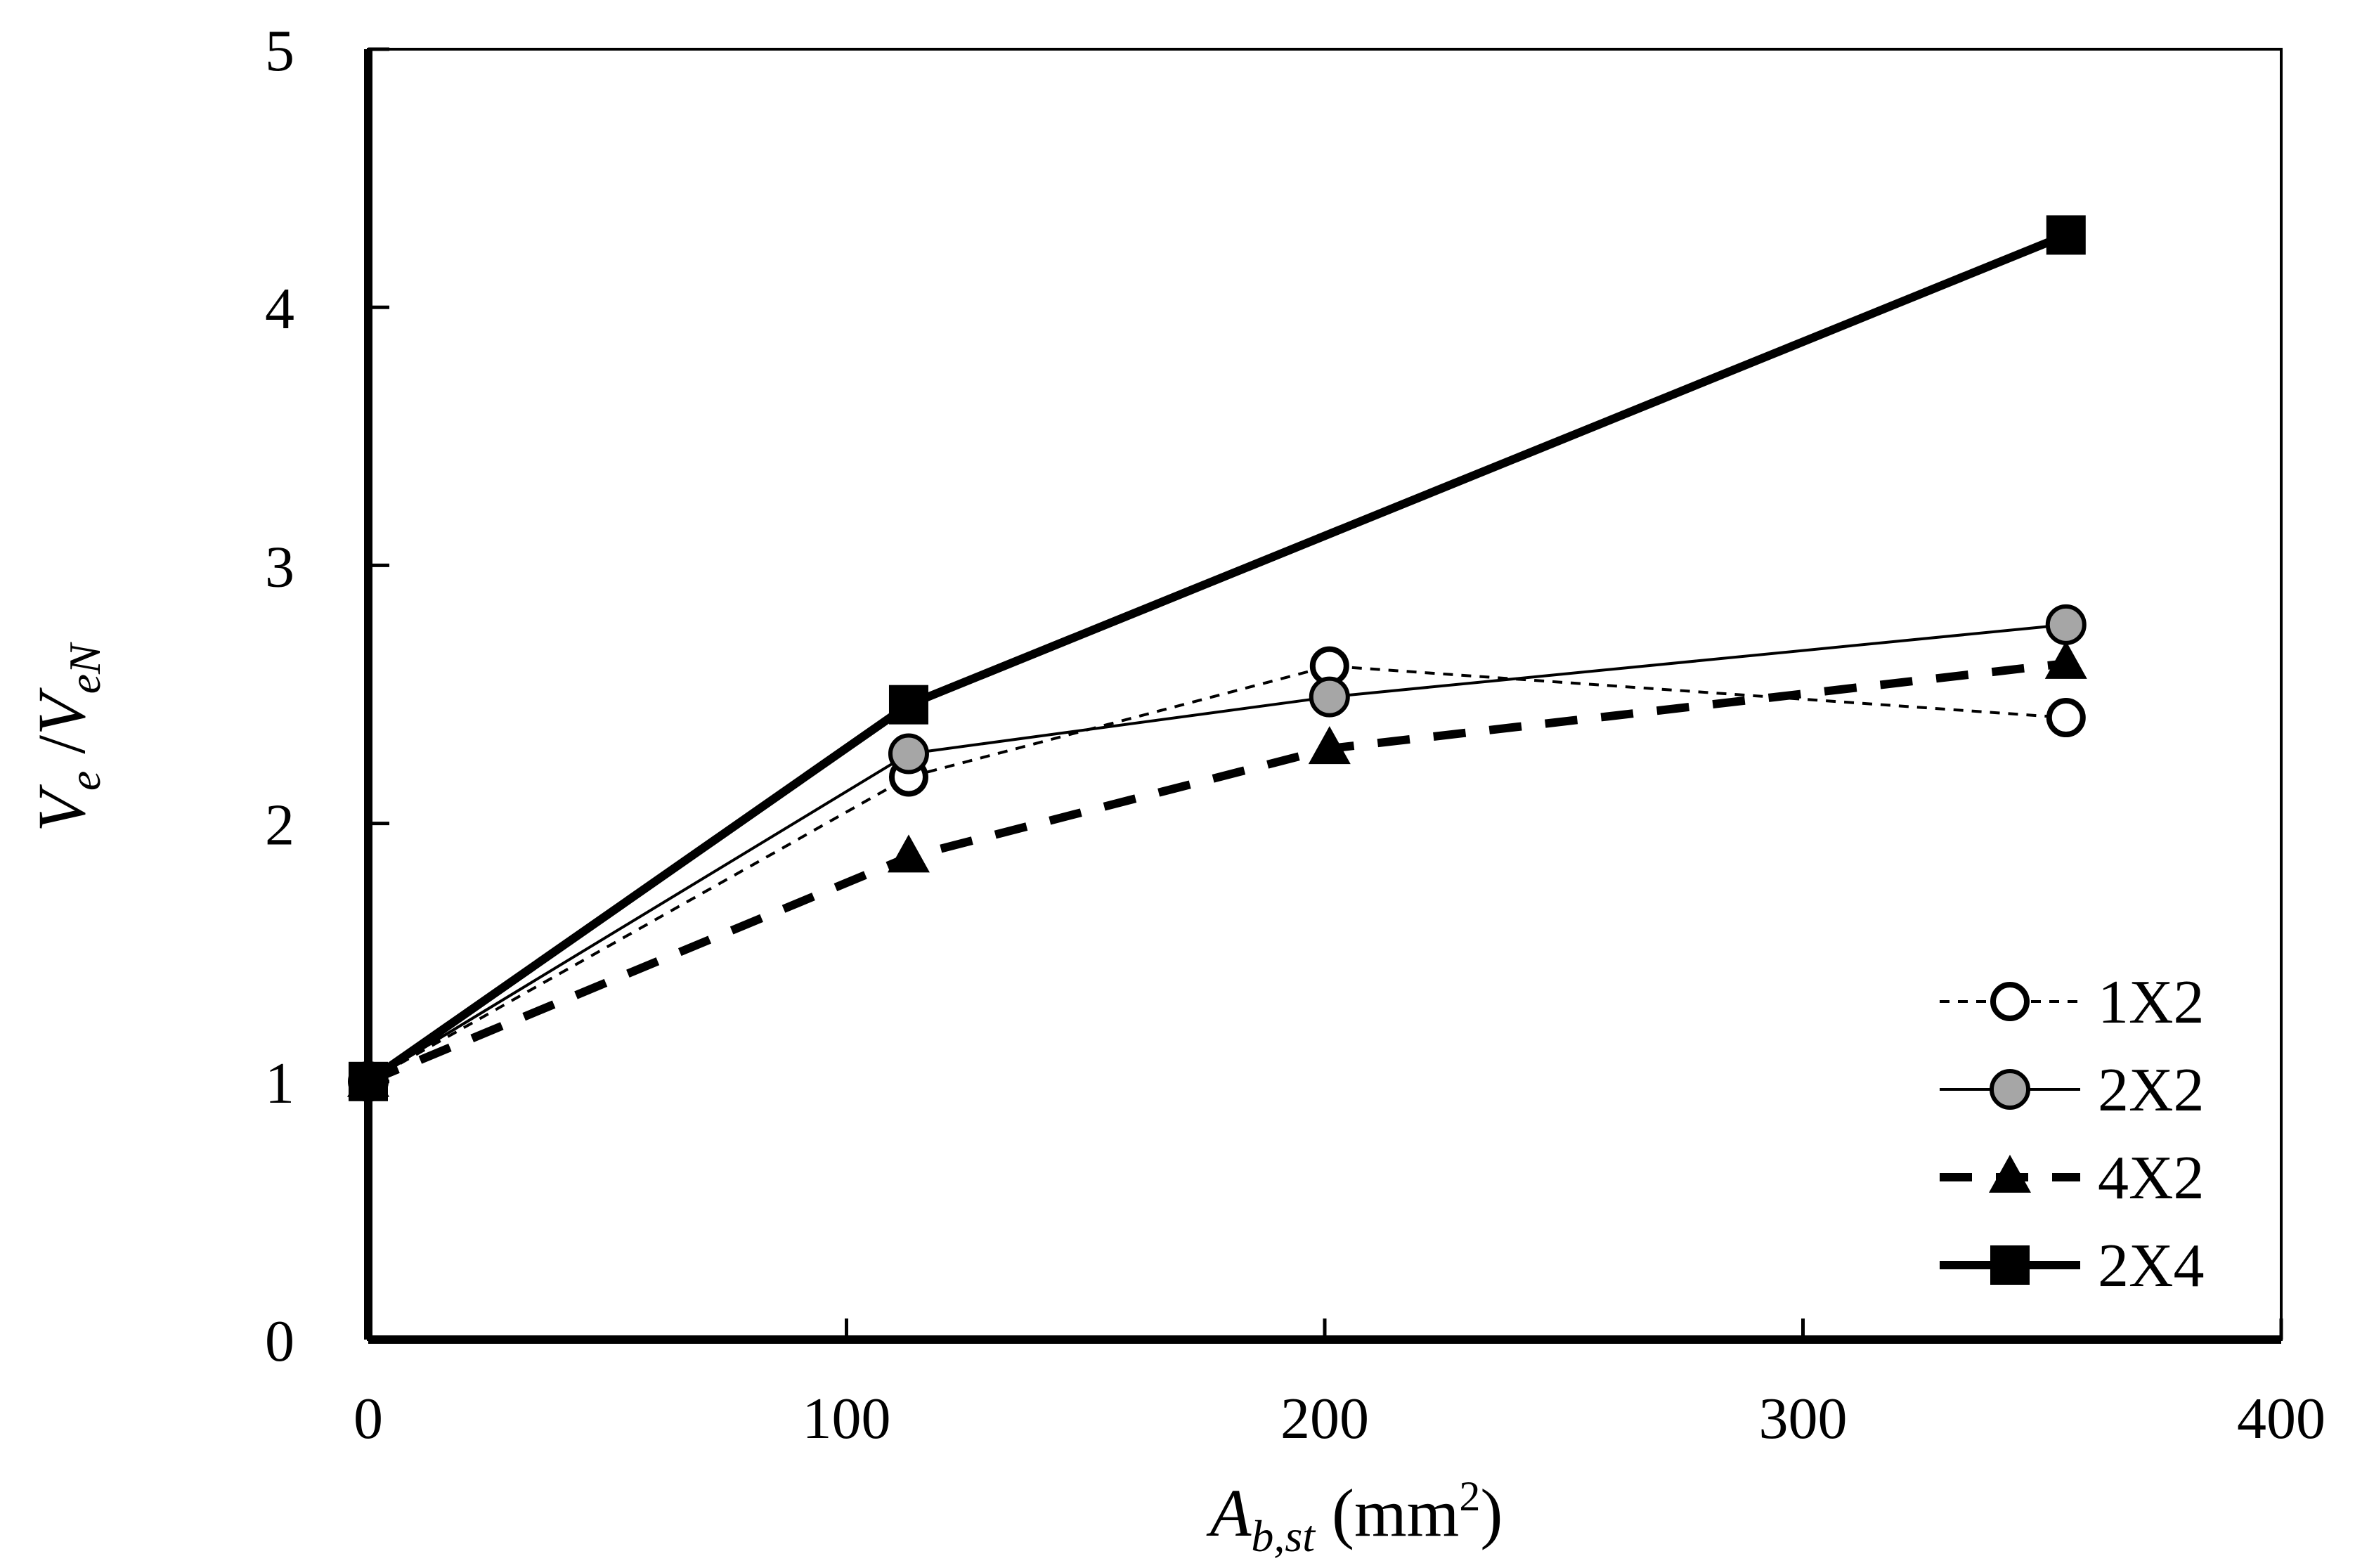 The width and height of the screenshot is (2355, 1568). Describe the element at coordinates (2072, 1002) in the screenshot. I see `legend-item-1X2: 1X2` at that location.